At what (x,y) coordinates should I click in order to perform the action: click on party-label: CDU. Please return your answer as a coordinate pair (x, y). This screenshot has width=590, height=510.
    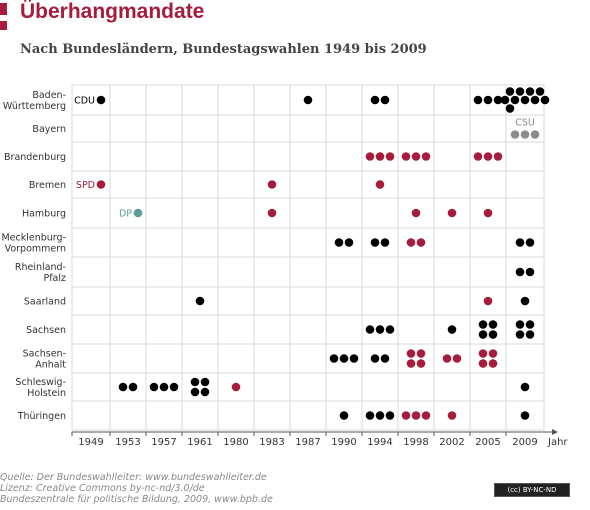
    Looking at the image, I should click on (84, 101).